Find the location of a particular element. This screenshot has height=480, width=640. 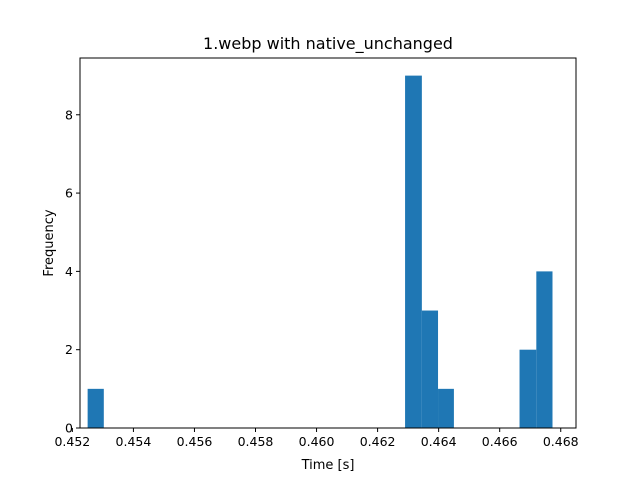

x-tick-label: 0.462 is located at coordinates (378, 441).